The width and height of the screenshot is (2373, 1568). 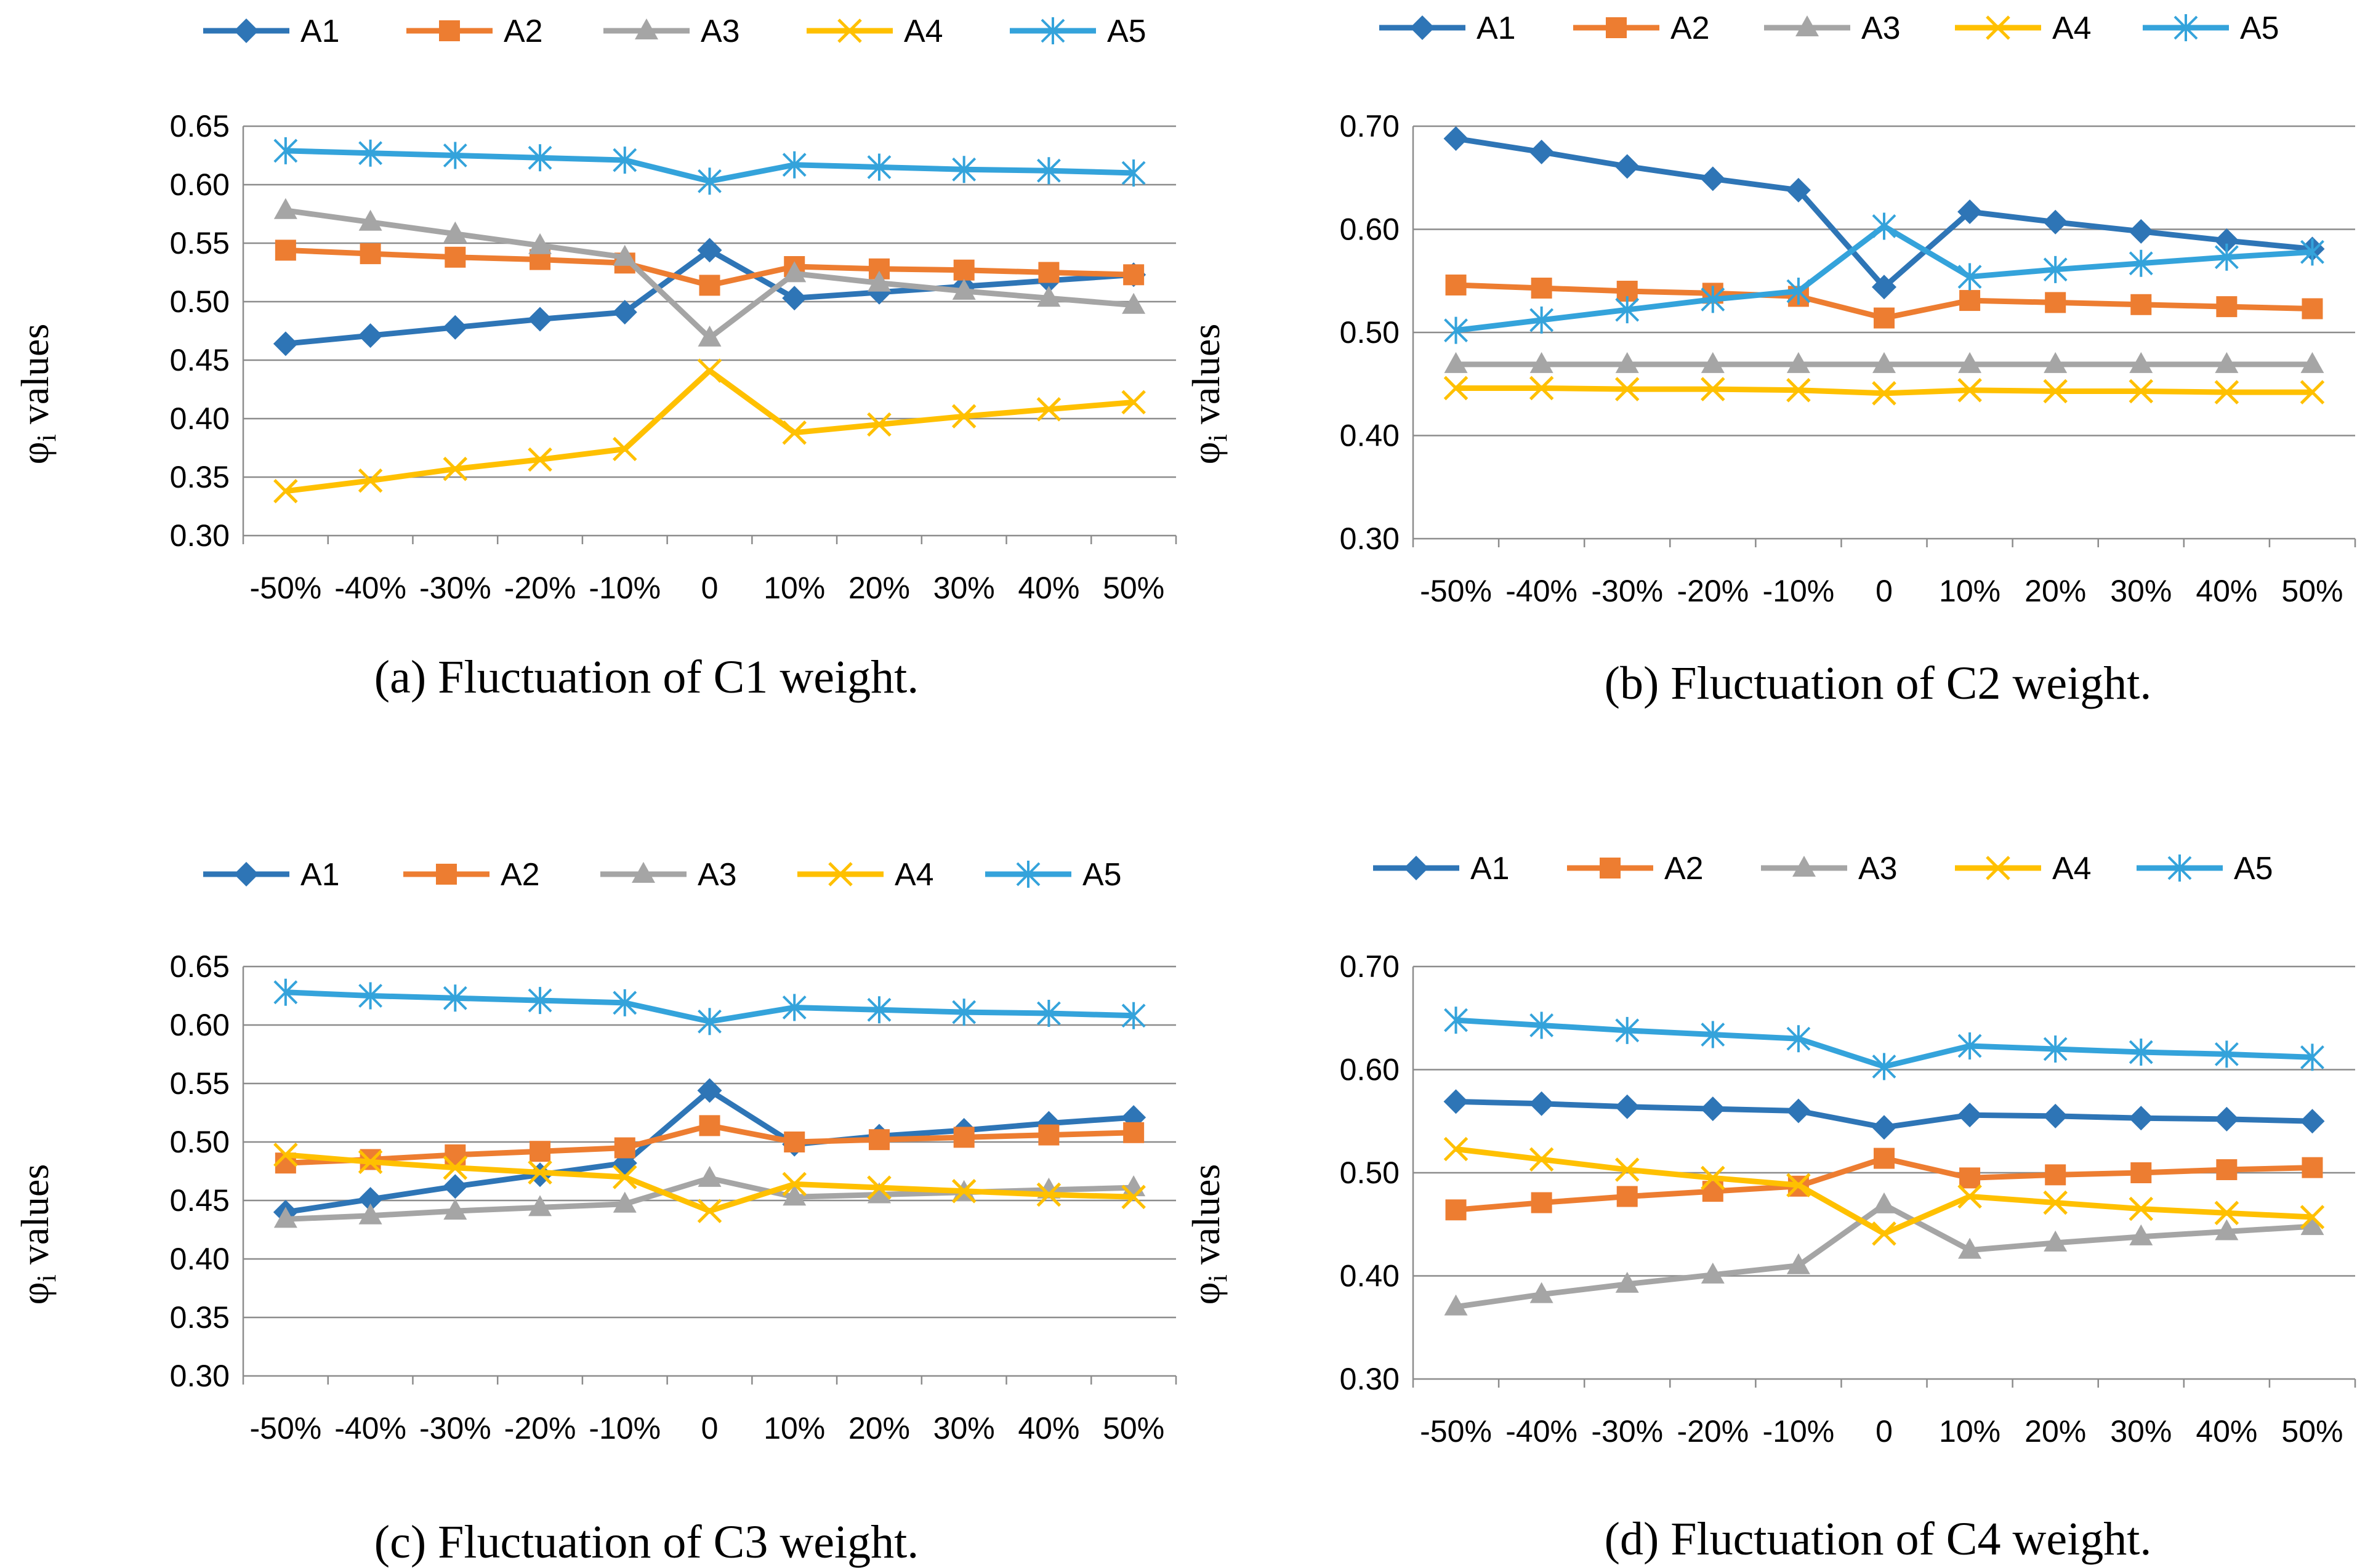 I want to click on x-tick-label: -30%, so click(x=1627, y=591).